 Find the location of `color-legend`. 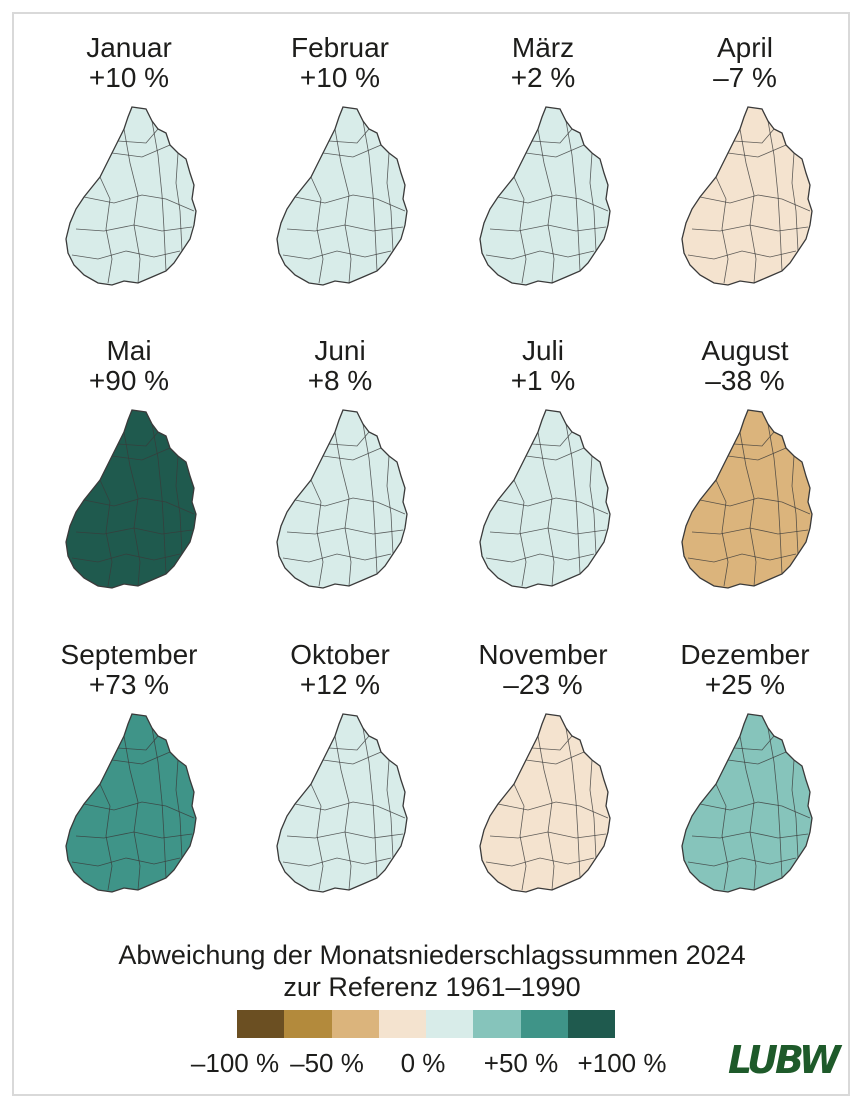

color-legend is located at coordinates (426, 1024).